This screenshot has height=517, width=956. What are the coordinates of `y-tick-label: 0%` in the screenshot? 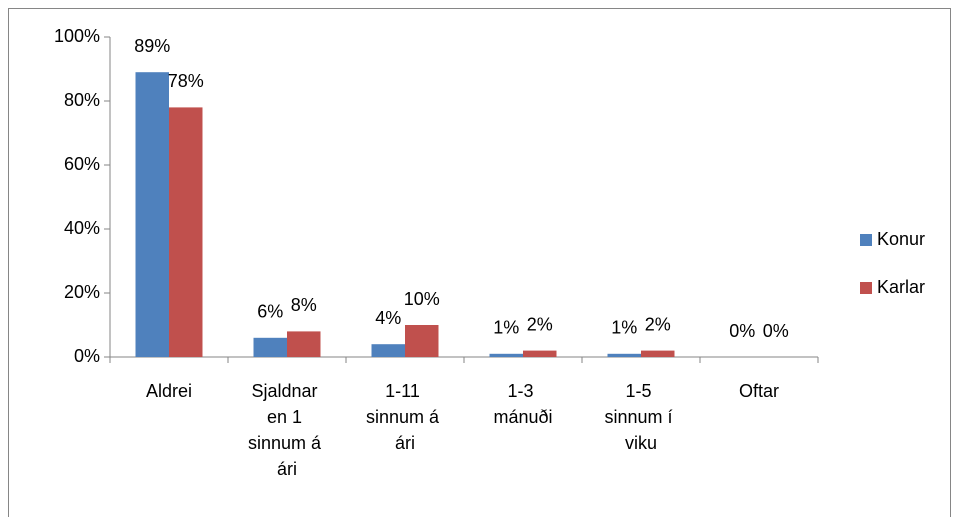 It's located at (87, 356).